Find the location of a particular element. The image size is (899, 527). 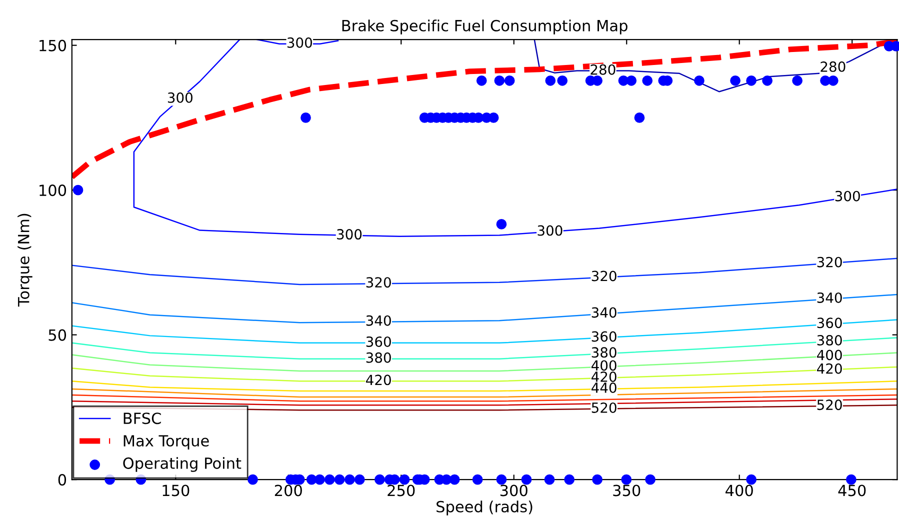

chart-title: Brake Specific Fuel Consumption Map is located at coordinates (485, 27).